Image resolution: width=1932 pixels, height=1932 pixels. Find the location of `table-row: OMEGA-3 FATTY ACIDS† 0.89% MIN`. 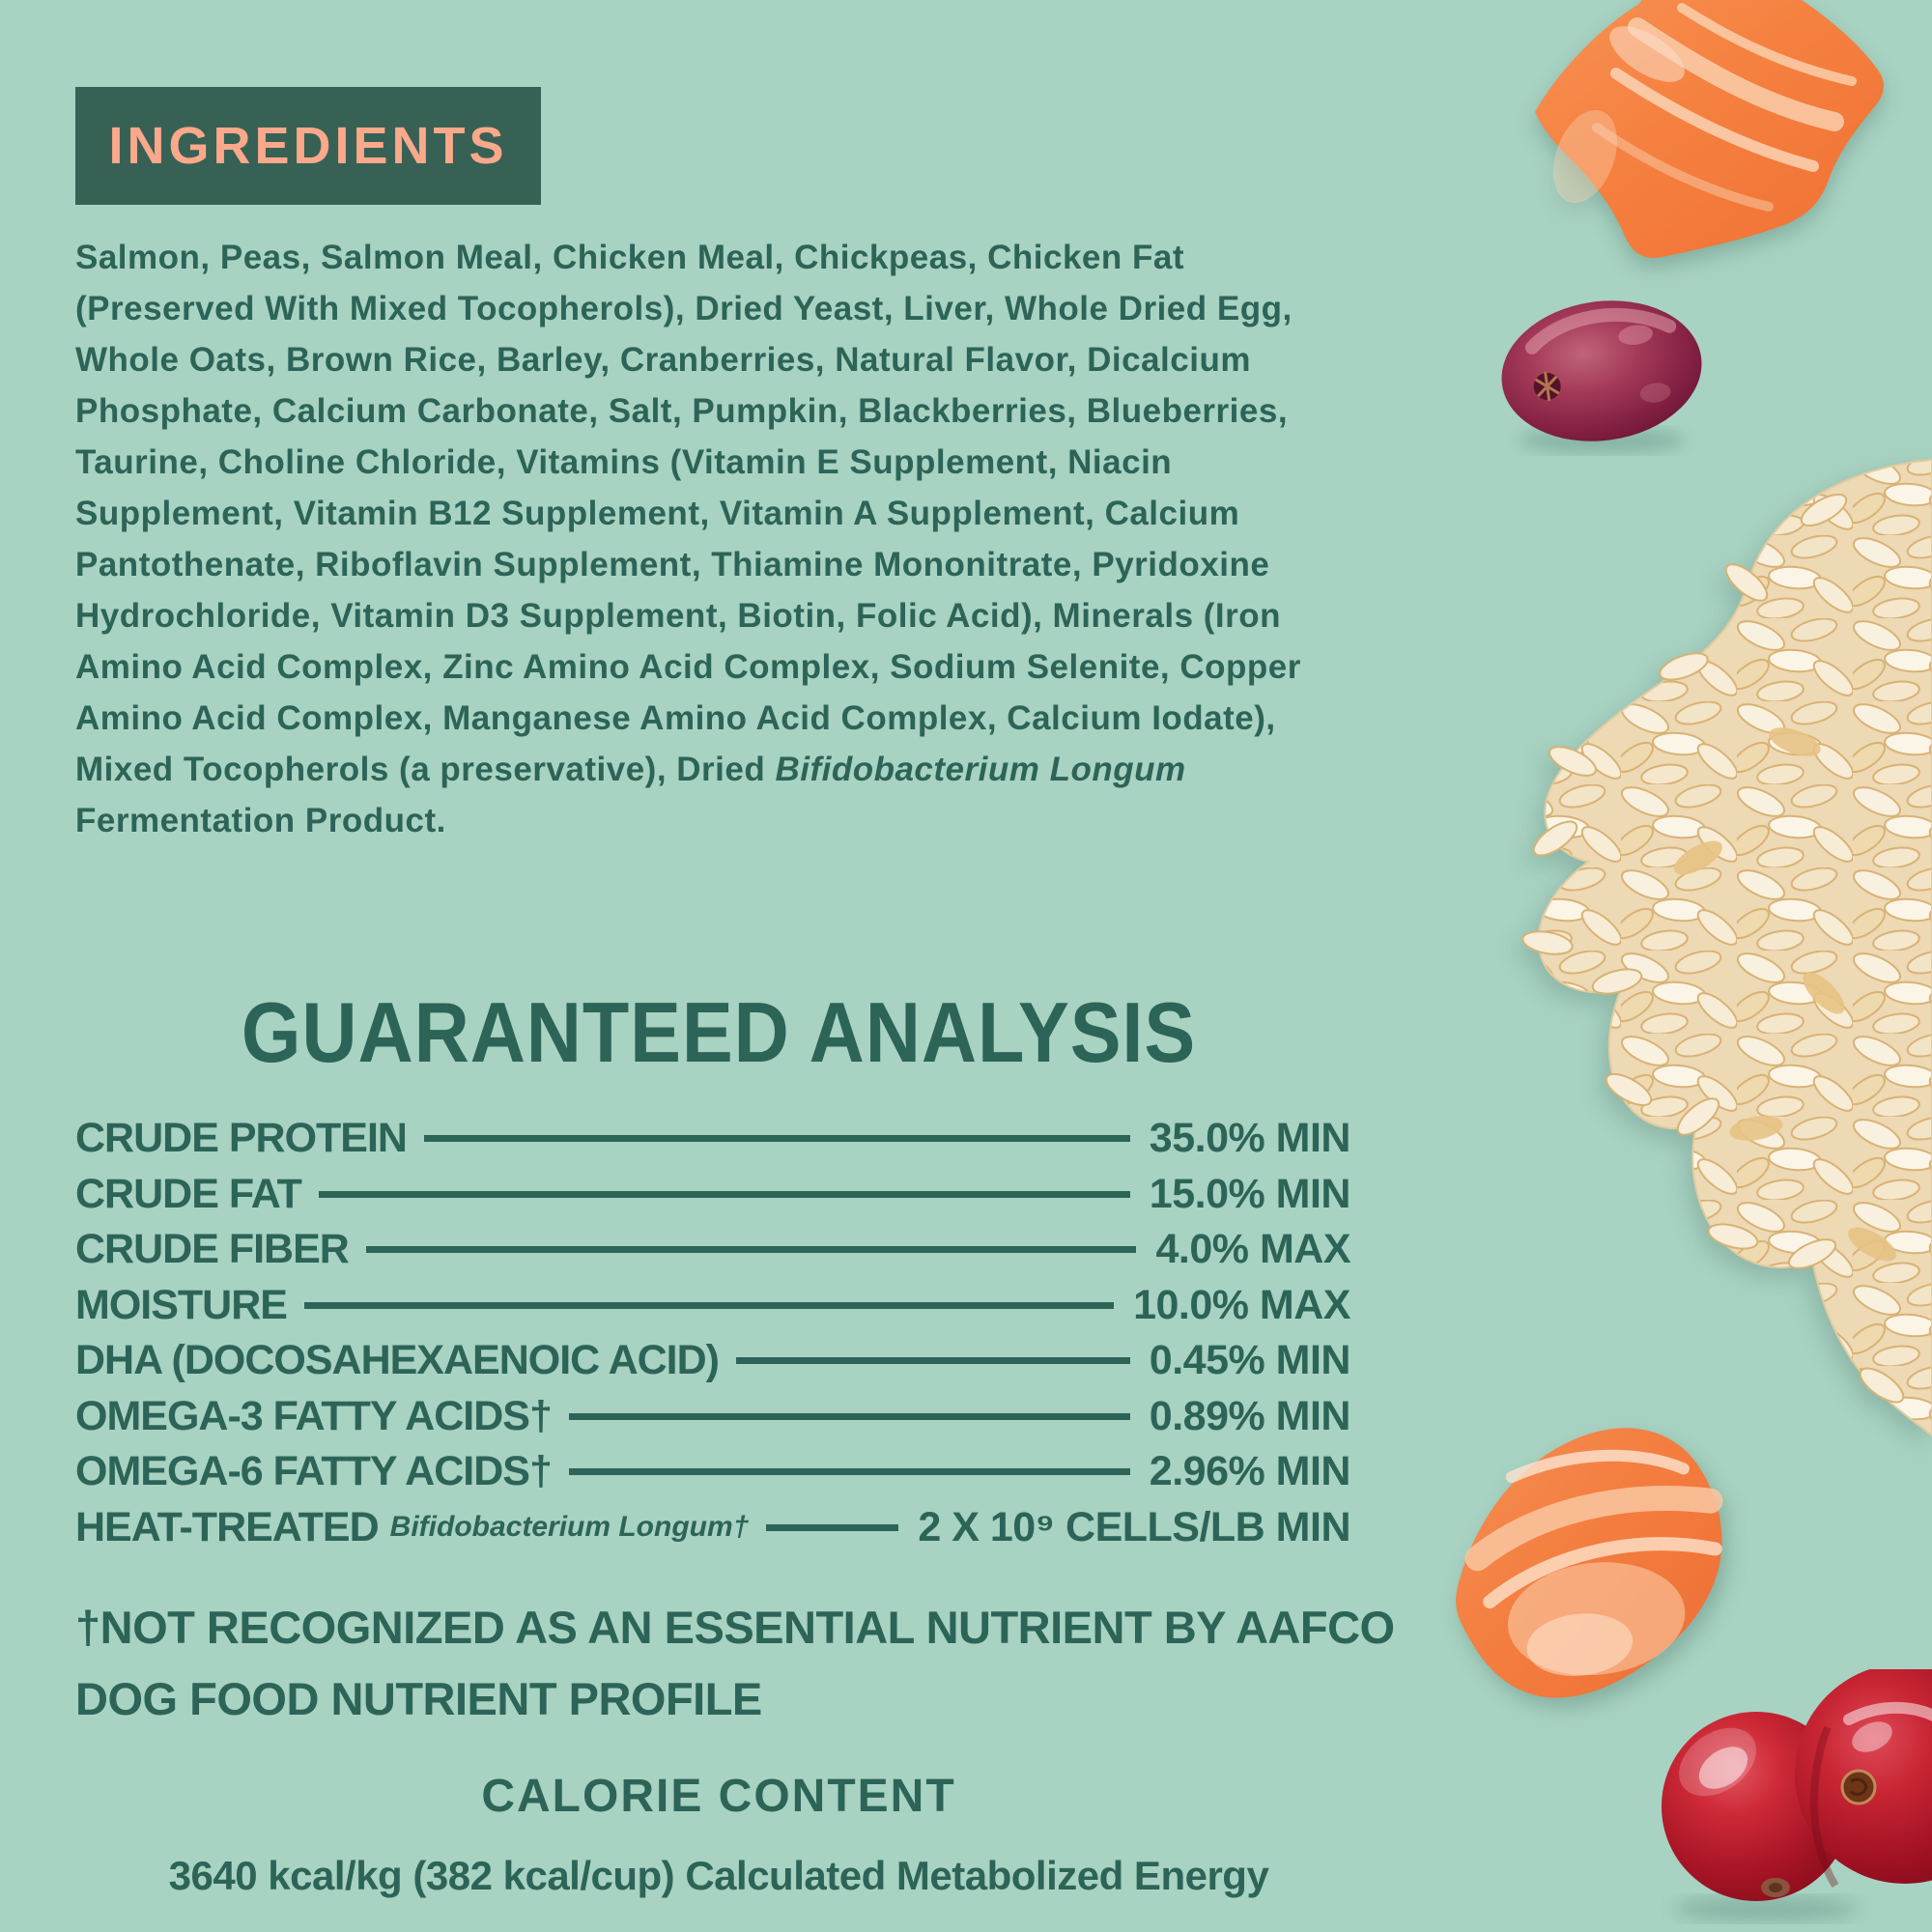

table-row: OMEGA-3 FATTY ACIDS† 0.89% MIN is located at coordinates (713, 1417).